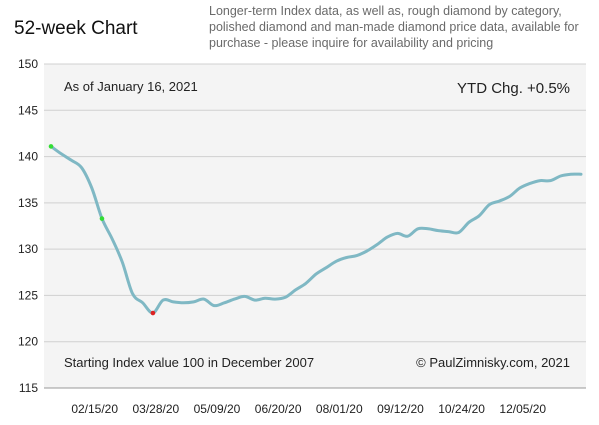 The width and height of the screenshot is (599, 425). Describe the element at coordinates (339, 409) in the screenshot. I see `x-tick-label: 08/01/20` at that location.